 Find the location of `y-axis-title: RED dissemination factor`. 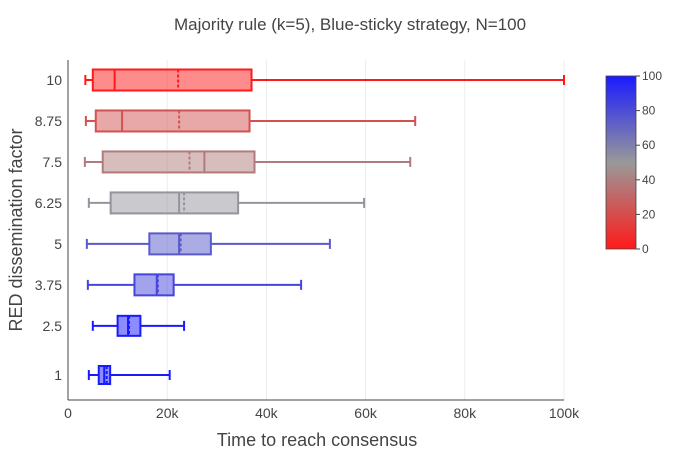

y-axis-title: RED dissemination factor is located at coordinates (16, 229).